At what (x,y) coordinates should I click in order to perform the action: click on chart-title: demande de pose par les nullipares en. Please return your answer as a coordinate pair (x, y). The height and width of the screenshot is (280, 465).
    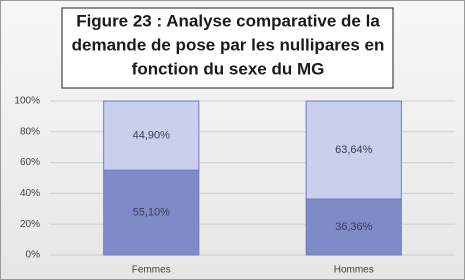
    Looking at the image, I should click on (228, 44).